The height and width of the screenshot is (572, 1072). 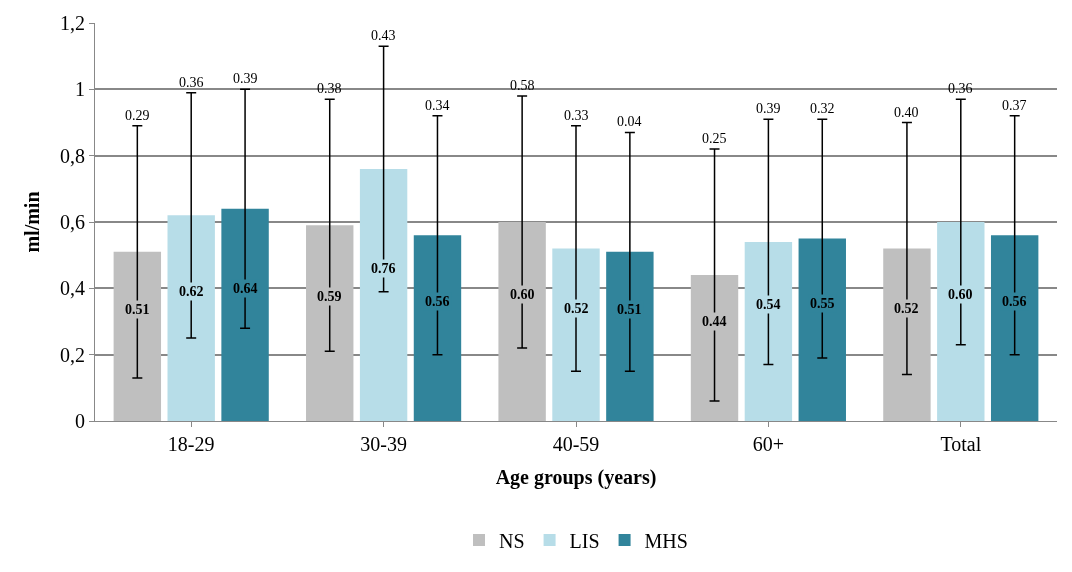 I want to click on annotation: 0.37, so click(x=1014, y=105).